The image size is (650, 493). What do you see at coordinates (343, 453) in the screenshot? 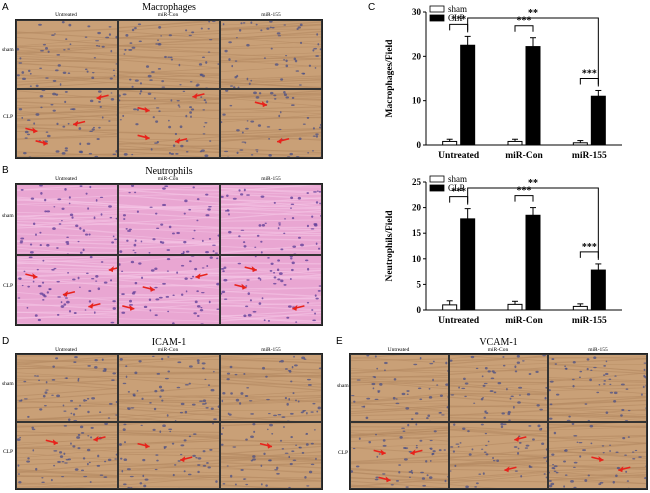
I see `panel-e-row-clp: CLP` at bounding box center [343, 453].